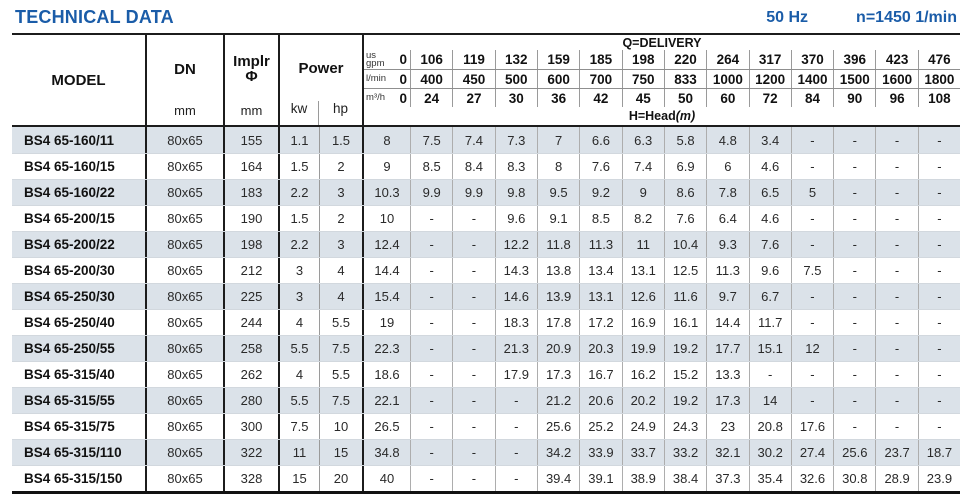 The image size is (967, 500). Describe the element at coordinates (79, 400) in the screenshot. I see `model-cell: BS4 65-315/55` at that location.